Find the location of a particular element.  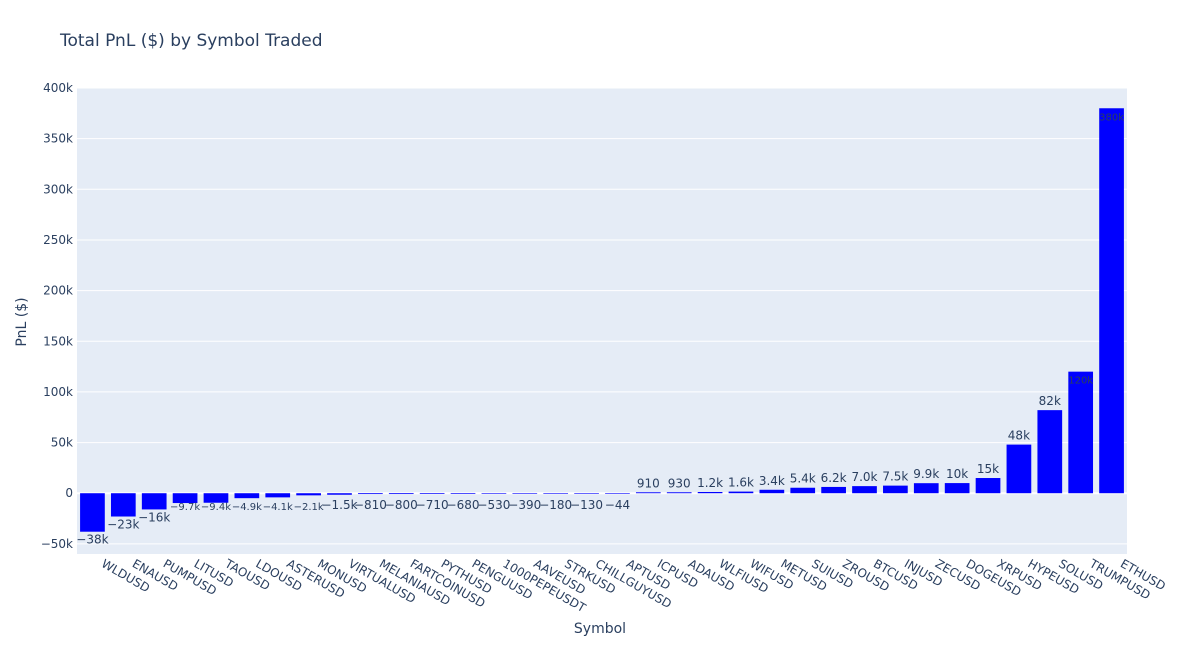

data-label: −38k is located at coordinates (92, 540).